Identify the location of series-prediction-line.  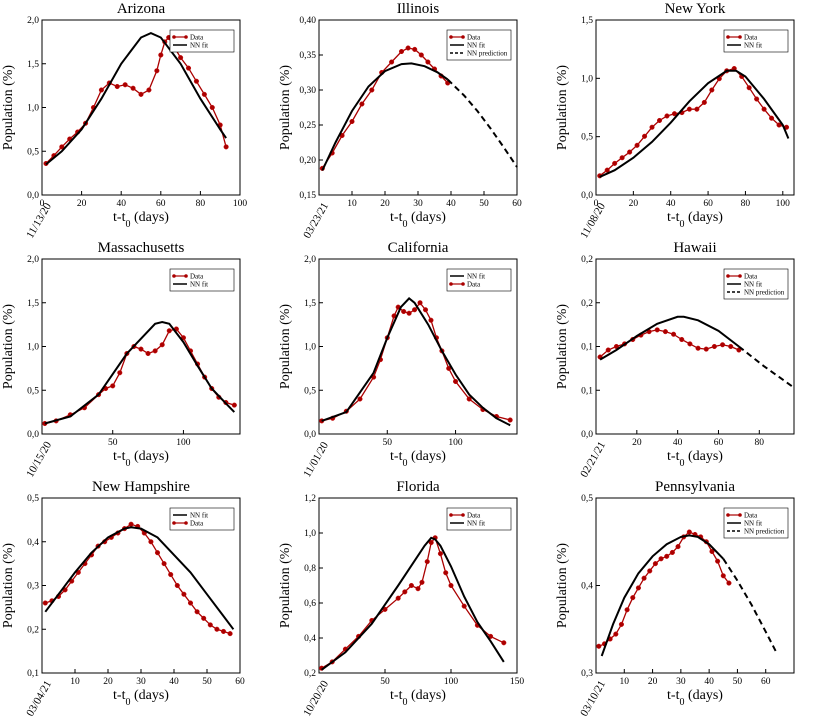
(750, 606).